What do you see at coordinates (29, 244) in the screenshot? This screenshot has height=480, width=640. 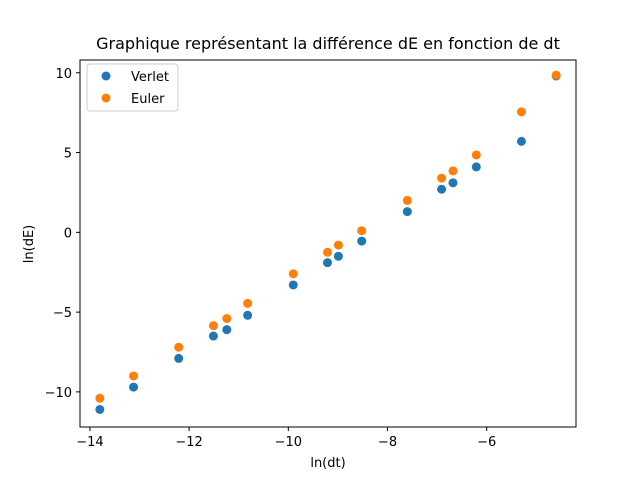 I see `y-axis-label: ln(dE)` at bounding box center [29, 244].